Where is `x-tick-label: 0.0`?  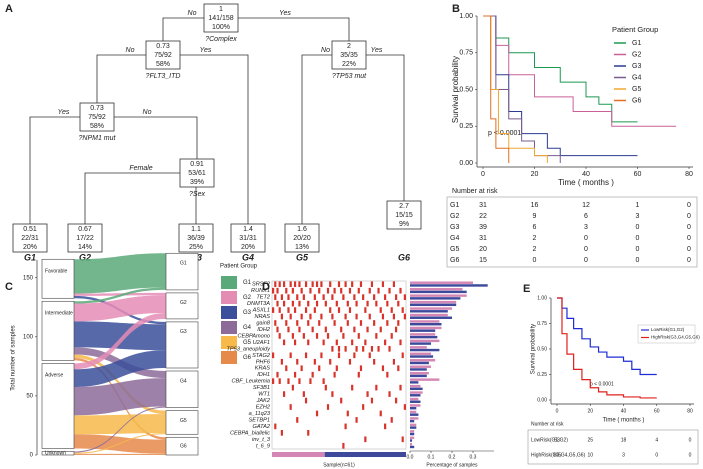 x-tick-label: 0.0 is located at coordinates (410, 457).